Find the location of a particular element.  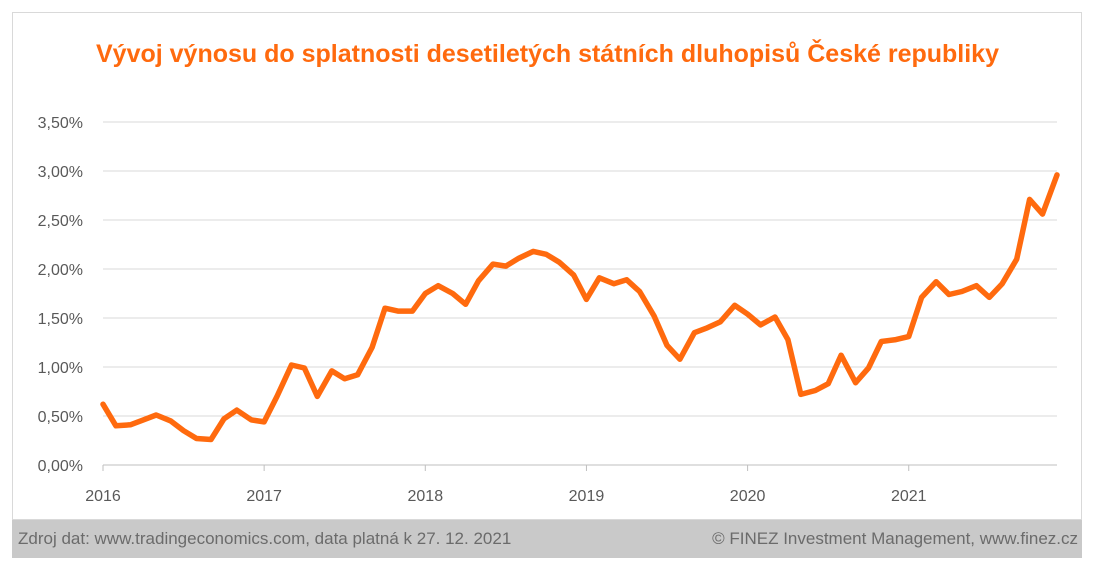

y-tick-label: 2,00% is located at coordinates (60, 270).